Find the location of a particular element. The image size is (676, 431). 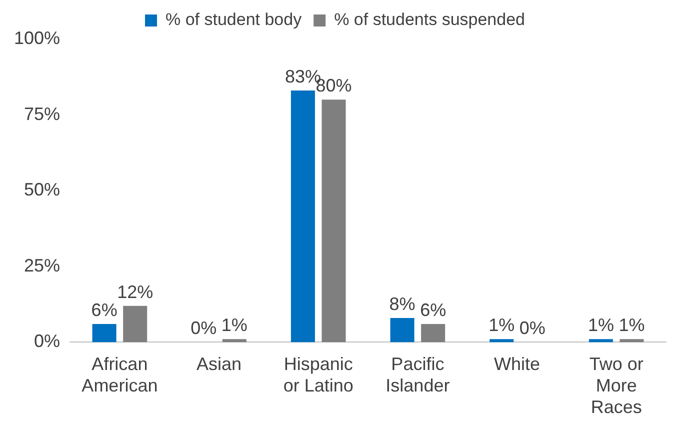

data-label: 8% is located at coordinates (402, 304).